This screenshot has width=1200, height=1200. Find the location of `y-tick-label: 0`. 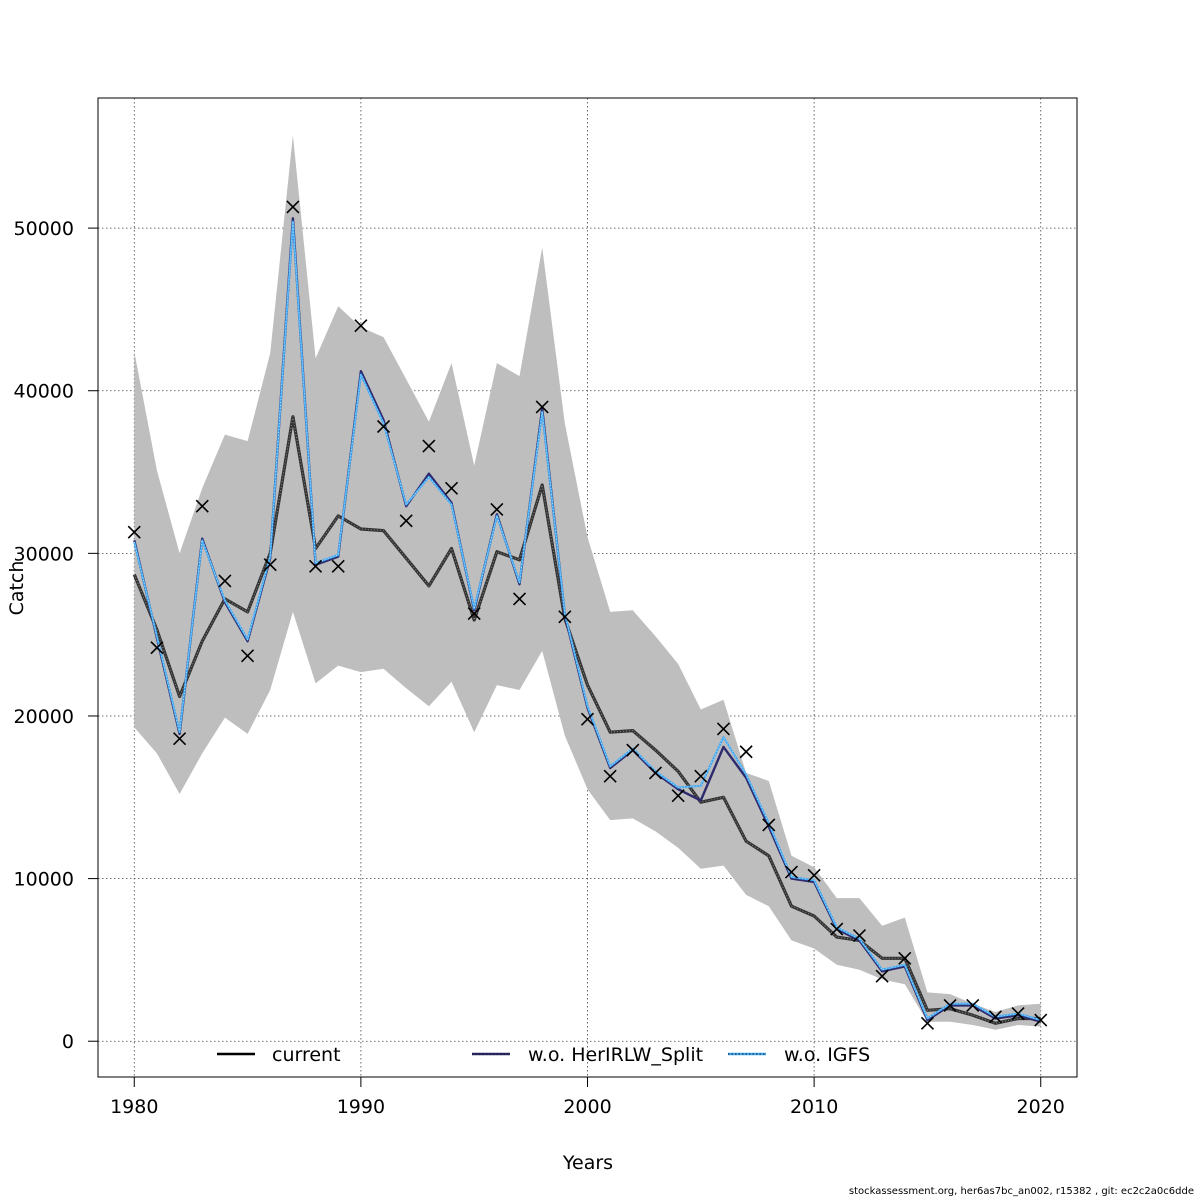

y-tick-label: 0 is located at coordinates (68, 1042).